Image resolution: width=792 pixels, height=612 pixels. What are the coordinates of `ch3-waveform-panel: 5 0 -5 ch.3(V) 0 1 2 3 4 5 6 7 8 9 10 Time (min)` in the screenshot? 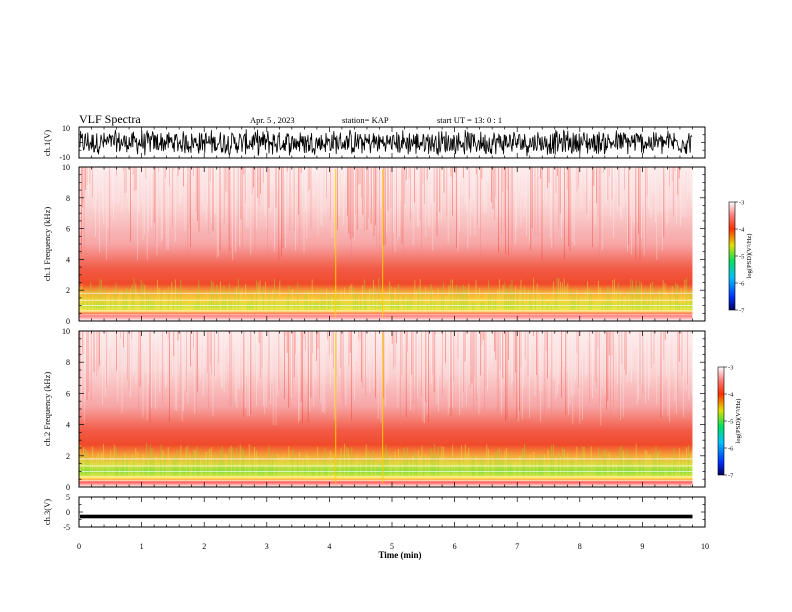 It's located at (375, 526).